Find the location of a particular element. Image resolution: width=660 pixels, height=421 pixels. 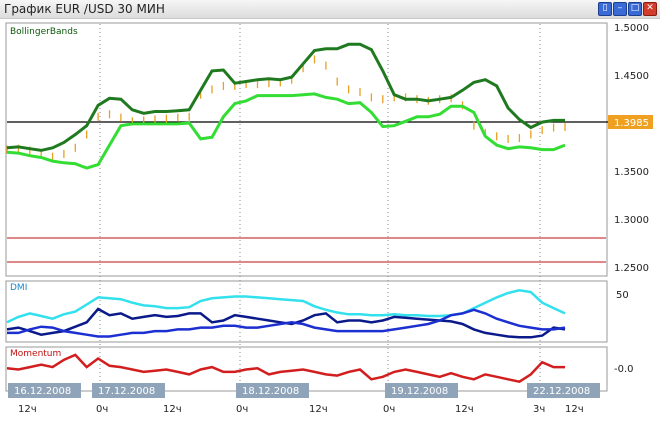

price-tick: 1.3500 is located at coordinates (631, 172).